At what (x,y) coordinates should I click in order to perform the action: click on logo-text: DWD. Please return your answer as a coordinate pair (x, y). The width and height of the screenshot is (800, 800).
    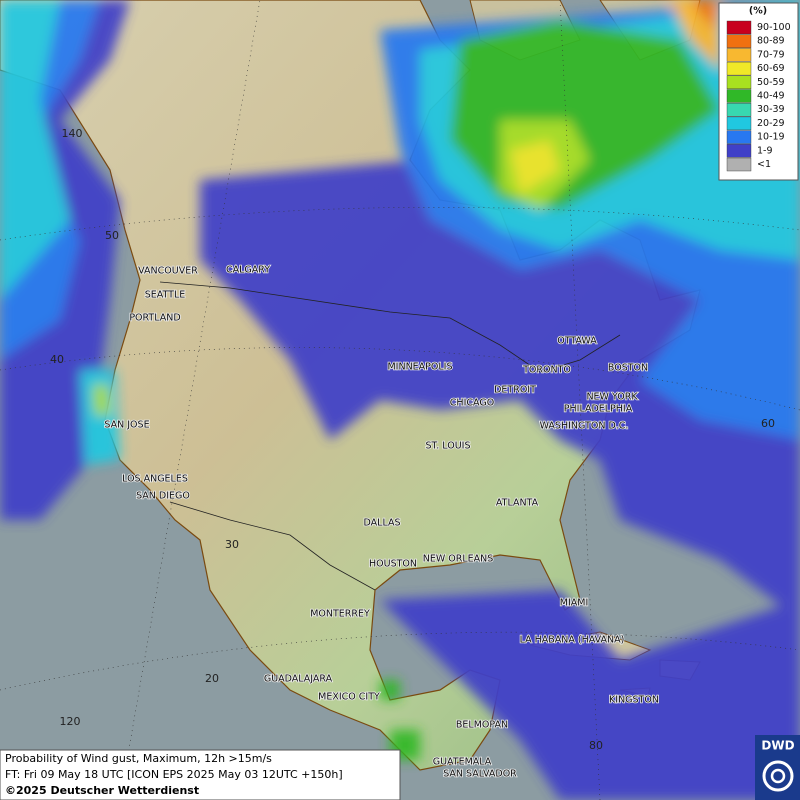
    Looking at the image, I should click on (777, 746).